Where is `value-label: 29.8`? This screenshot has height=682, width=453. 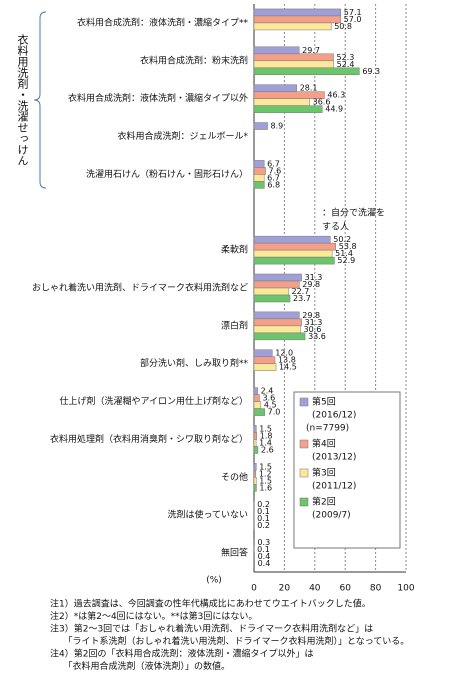
value-label: 29.8 is located at coordinates (311, 315).